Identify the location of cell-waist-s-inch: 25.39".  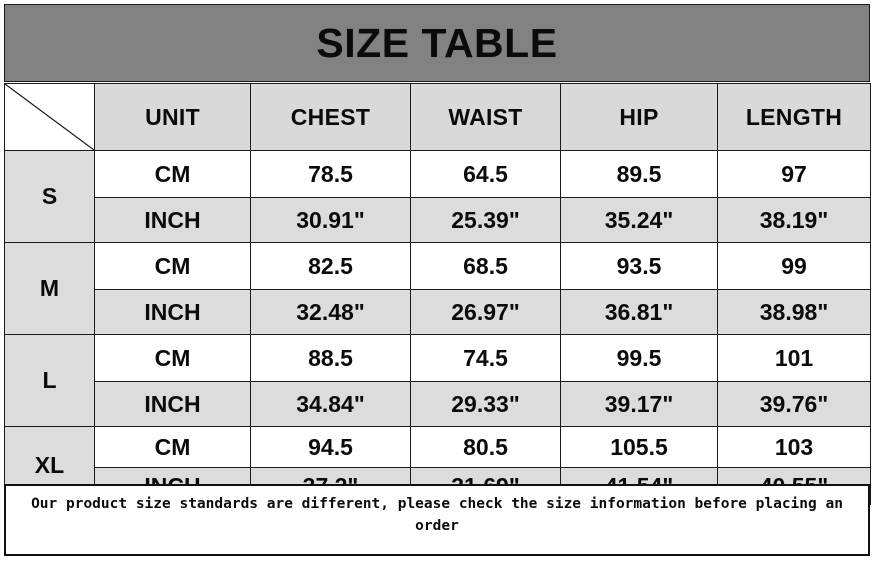
(485, 220).